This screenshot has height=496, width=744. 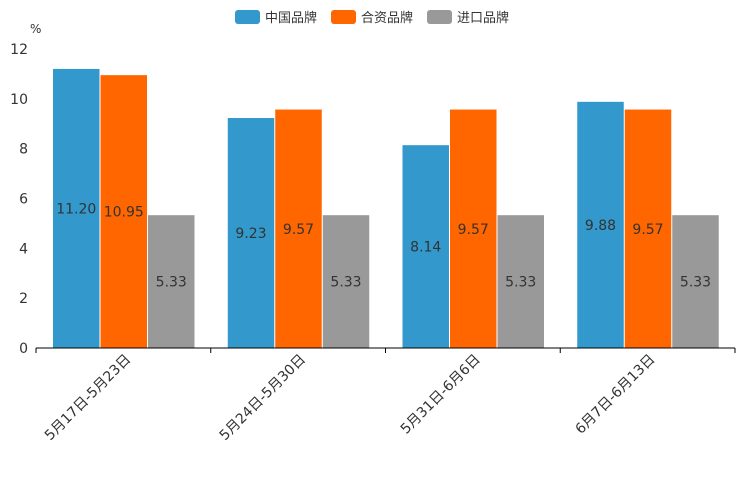 I want to click on data-label-1-1: 9.57, so click(x=298, y=230).